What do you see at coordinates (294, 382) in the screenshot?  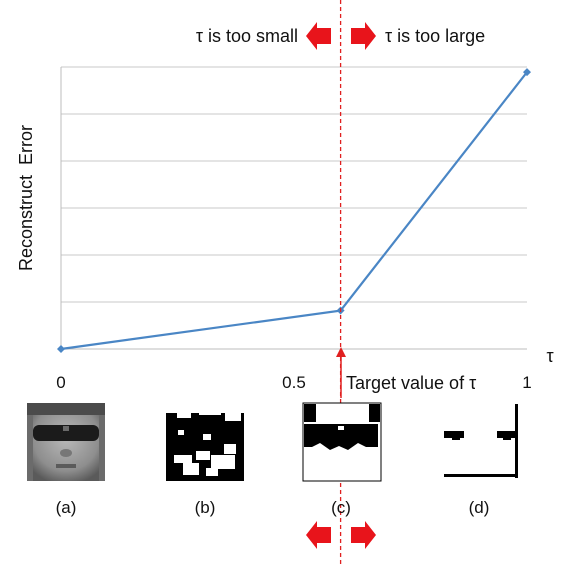 I see `x-tick-label-1: 0.5` at bounding box center [294, 382].